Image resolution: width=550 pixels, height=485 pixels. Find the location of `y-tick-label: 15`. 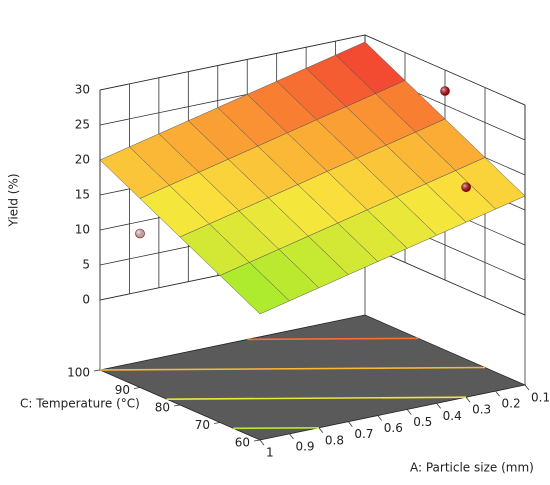

y-tick-label: 15 is located at coordinates (82, 195).